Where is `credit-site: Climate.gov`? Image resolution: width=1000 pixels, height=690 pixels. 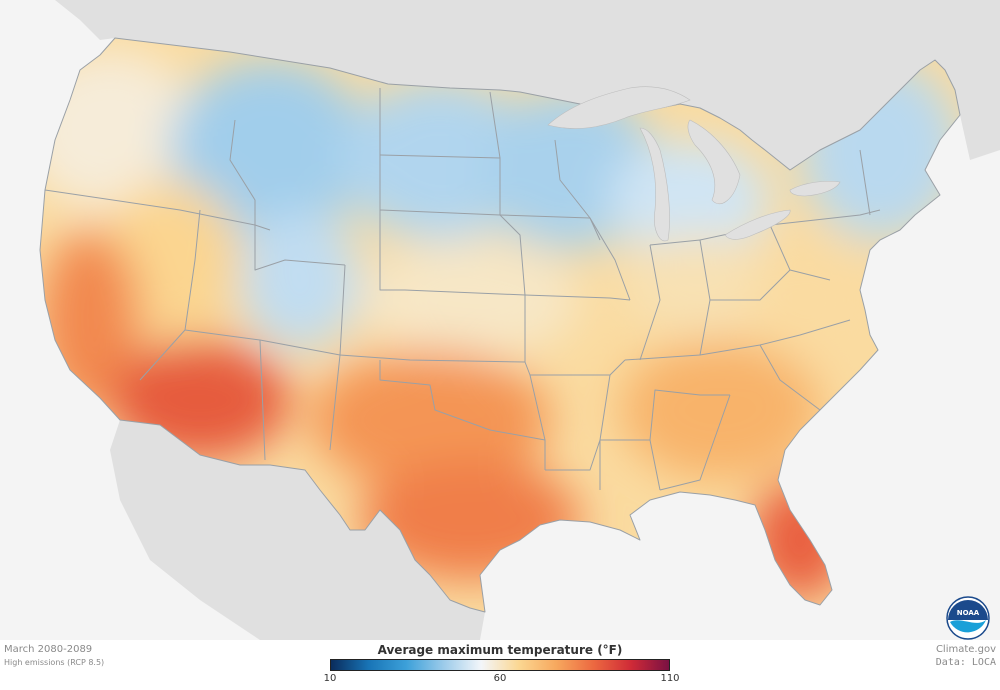 credit-site: Climate.gov is located at coordinates (965, 649).